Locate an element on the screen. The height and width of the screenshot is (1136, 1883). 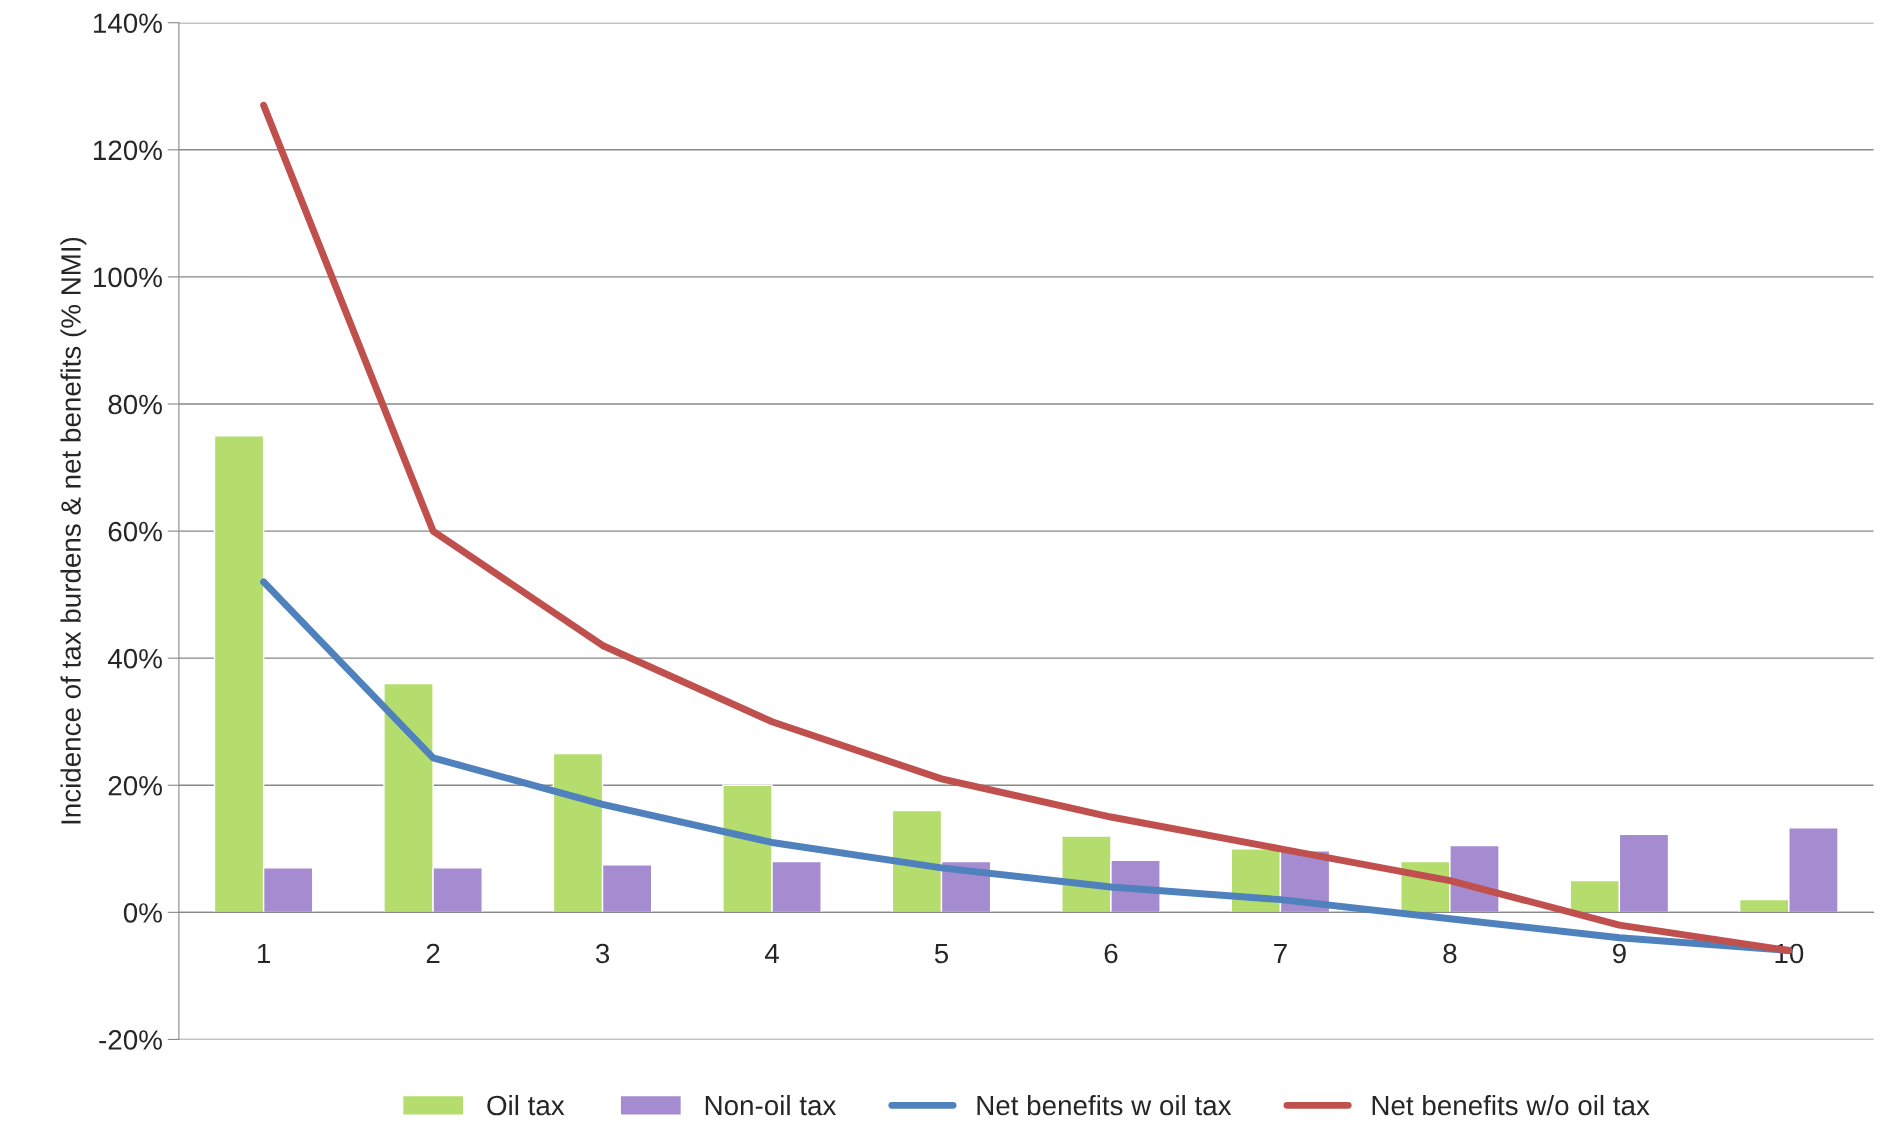
y-tick-label: 140% is located at coordinates (127, 23).